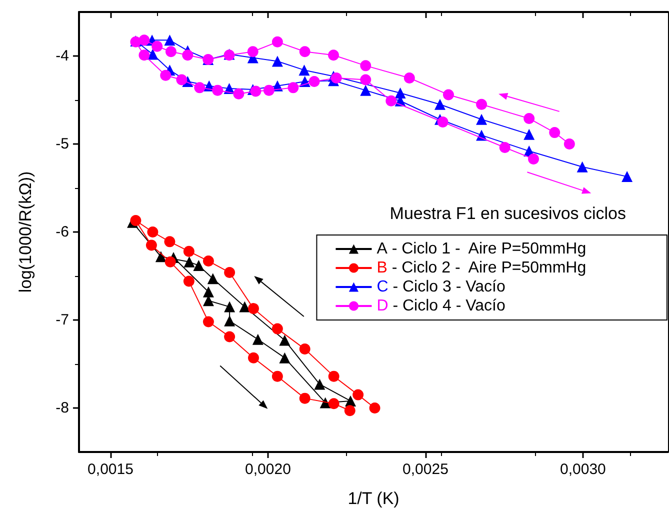 The width and height of the screenshot is (669, 523). I want to click on y-tick-label: -5, so click(62, 144).